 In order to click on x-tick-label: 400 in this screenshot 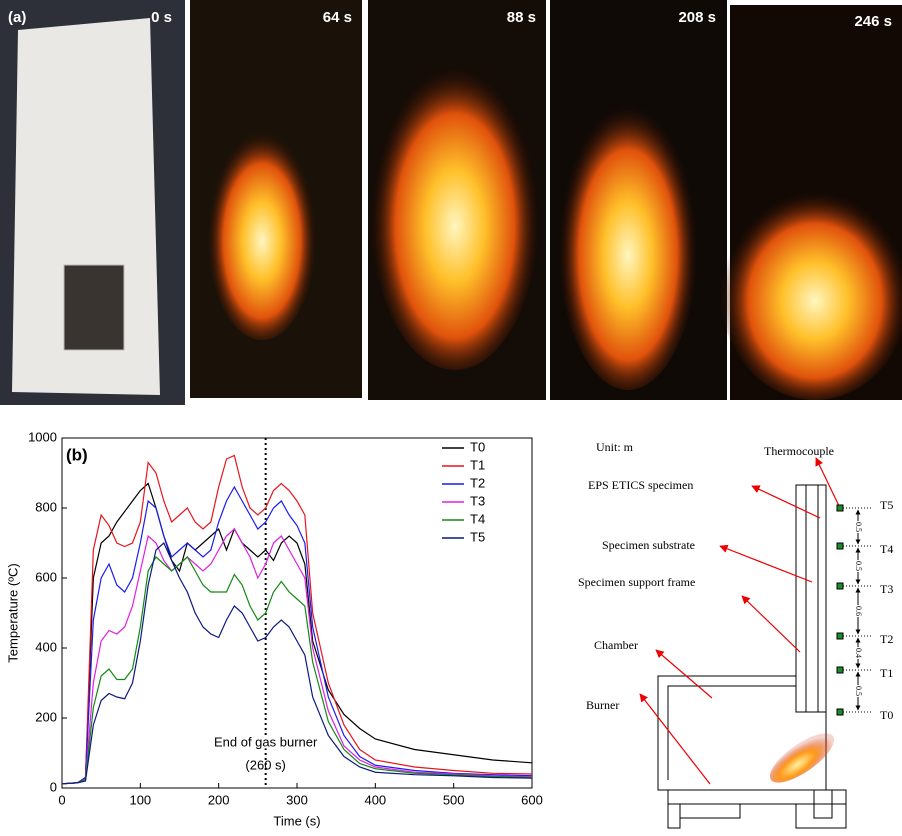, I will do `click(375, 799)`.